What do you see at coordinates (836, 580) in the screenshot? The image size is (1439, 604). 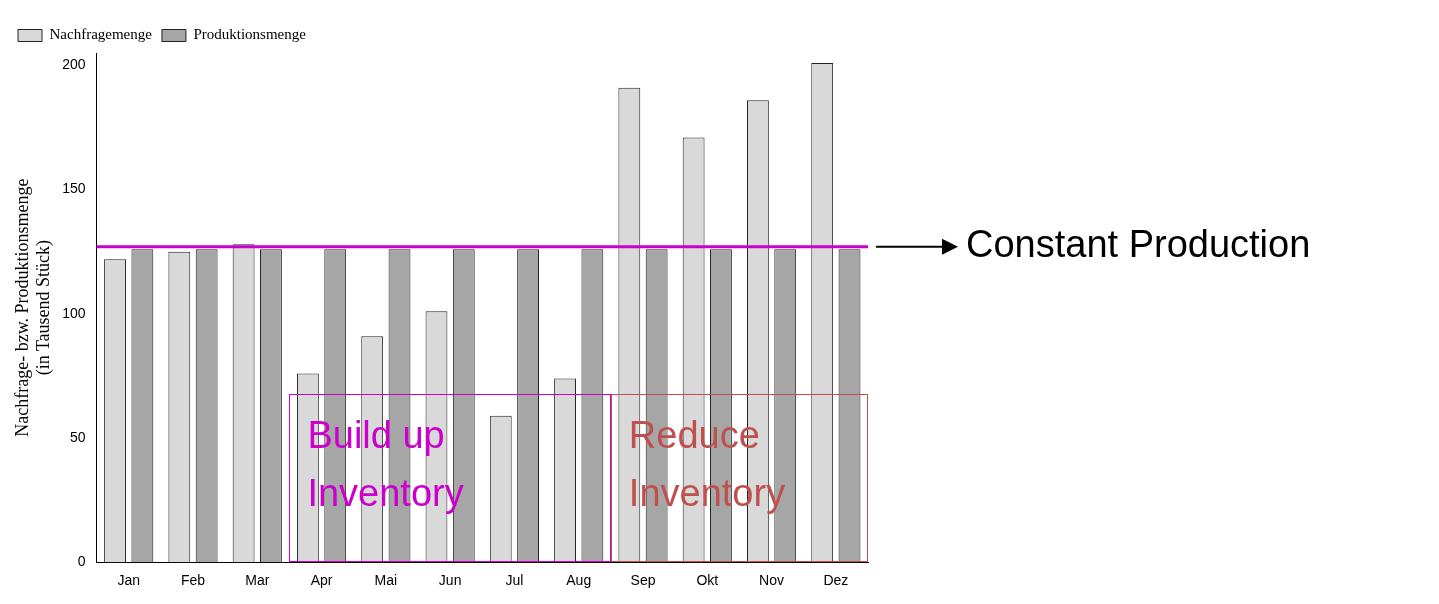 I see `x-tick-label: Dez` at bounding box center [836, 580].